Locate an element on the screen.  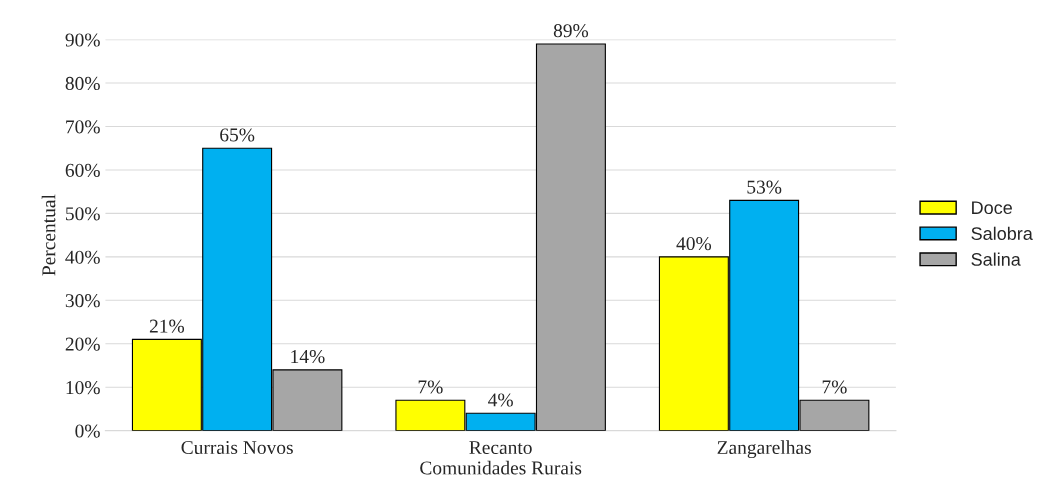
data-label: 40% is located at coordinates (694, 244).